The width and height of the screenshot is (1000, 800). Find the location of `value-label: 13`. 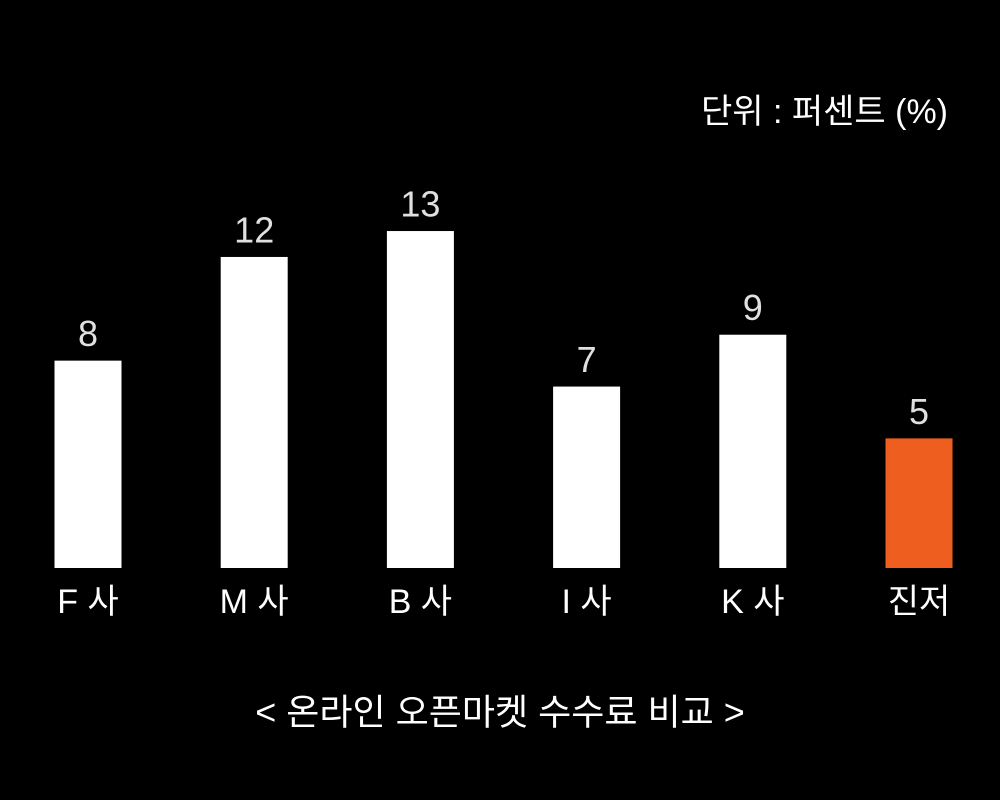

value-label: 13 is located at coordinates (420, 204).